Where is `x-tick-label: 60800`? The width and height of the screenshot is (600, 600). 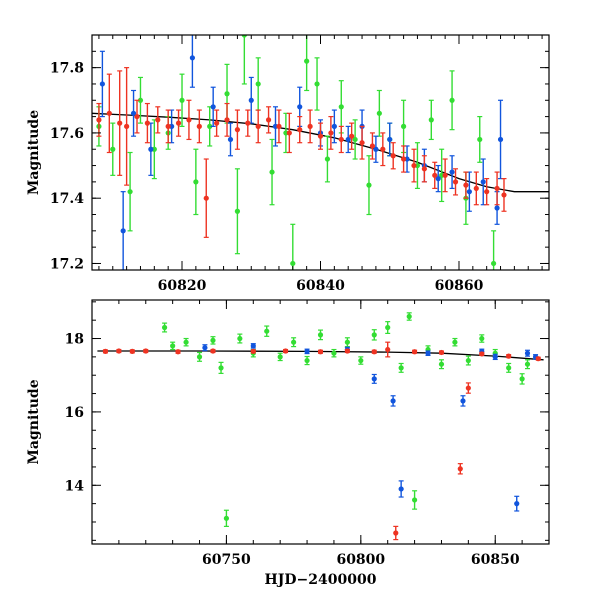 x-tick-label: 60800 is located at coordinates (360, 560).